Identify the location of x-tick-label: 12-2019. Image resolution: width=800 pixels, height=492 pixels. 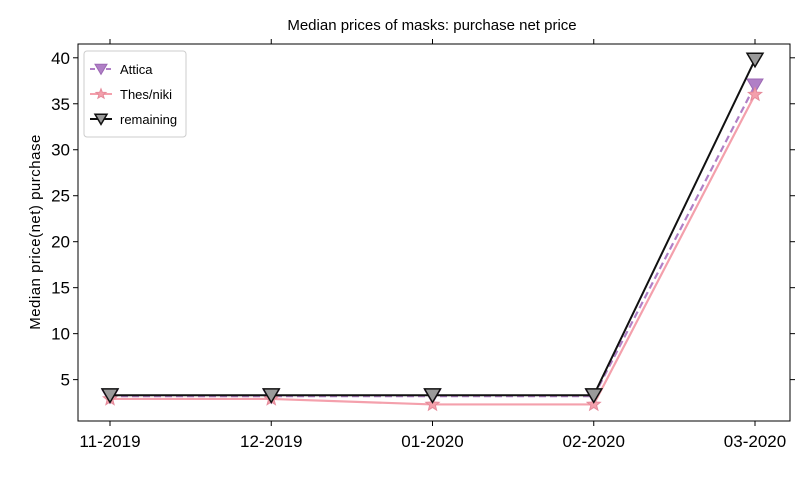
(271, 441).